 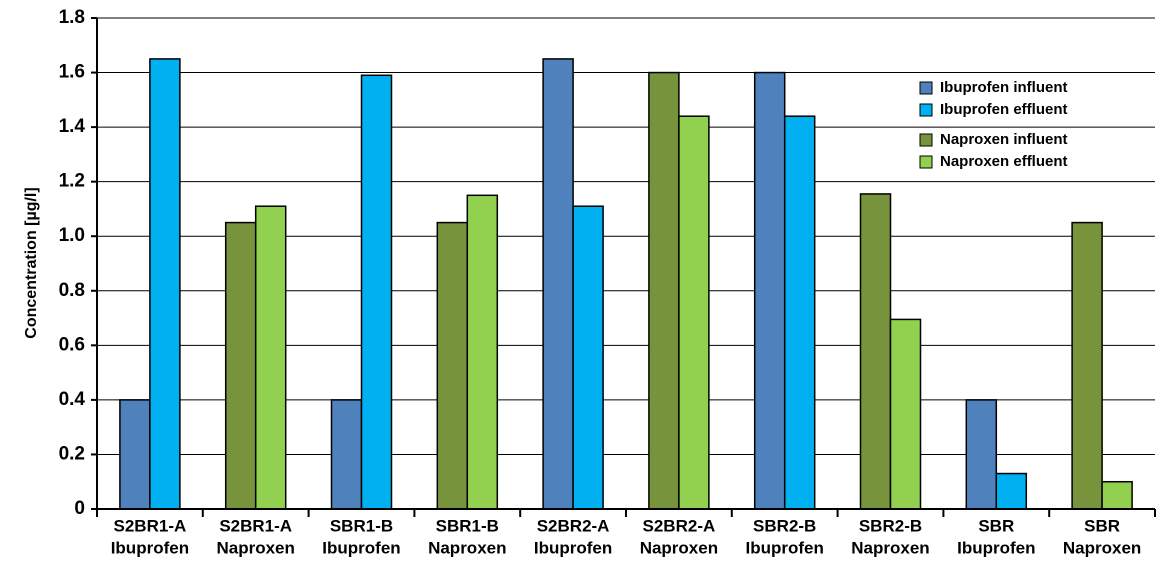 What do you see at coordinates (1004, 139) in the screenshot?
I see `legend-label: Naproxen influent` at bounding box center [1004, 139].